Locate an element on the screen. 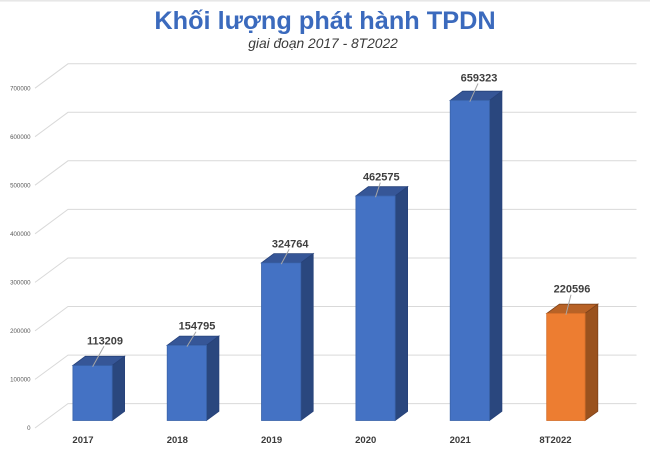 This screenshot has height=454, width=650. svg-text: 2020 is located at coordinates (365, 440).